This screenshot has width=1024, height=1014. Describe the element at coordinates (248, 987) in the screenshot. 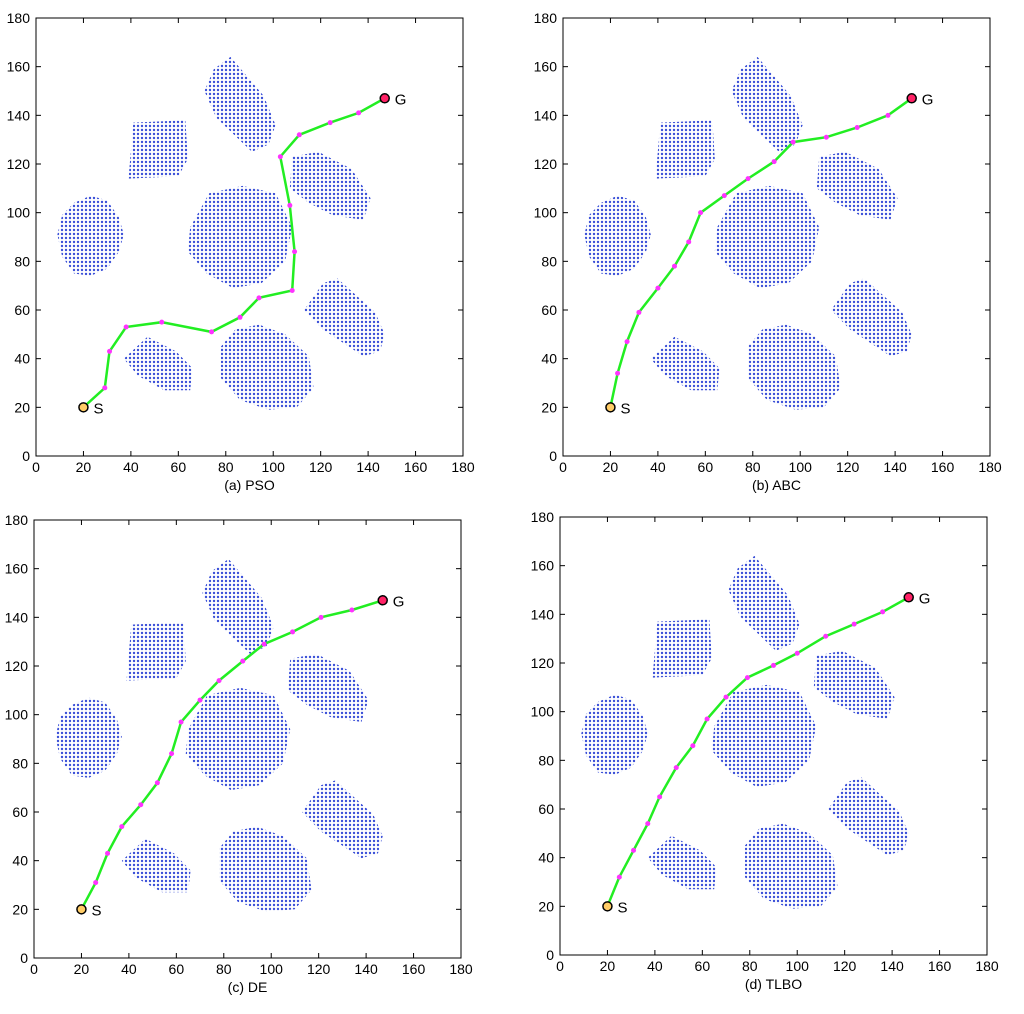

I see `panel-caption: (c) DE` at that location.